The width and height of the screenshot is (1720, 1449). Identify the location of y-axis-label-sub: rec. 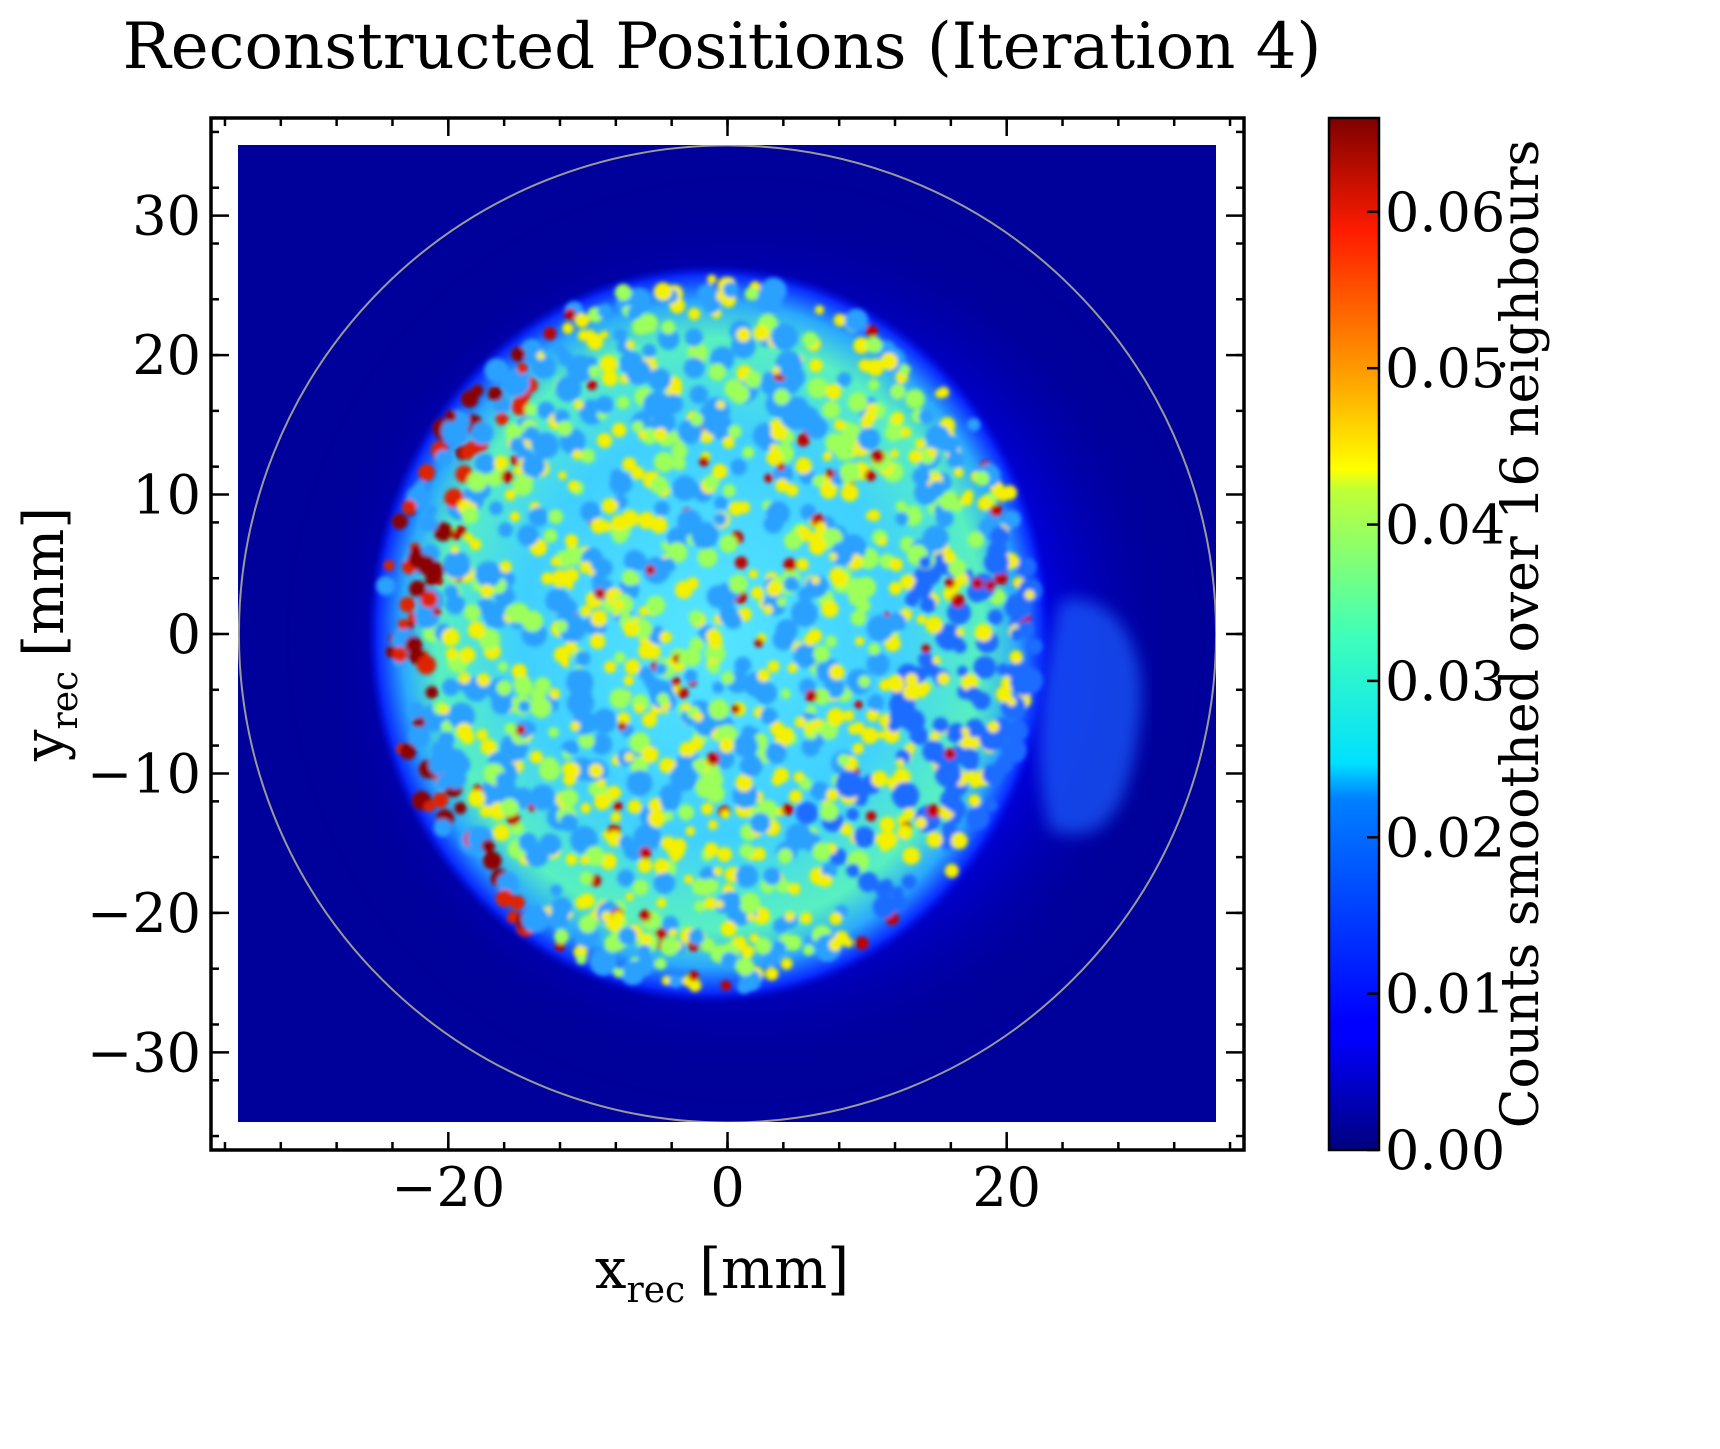
(65, 700).